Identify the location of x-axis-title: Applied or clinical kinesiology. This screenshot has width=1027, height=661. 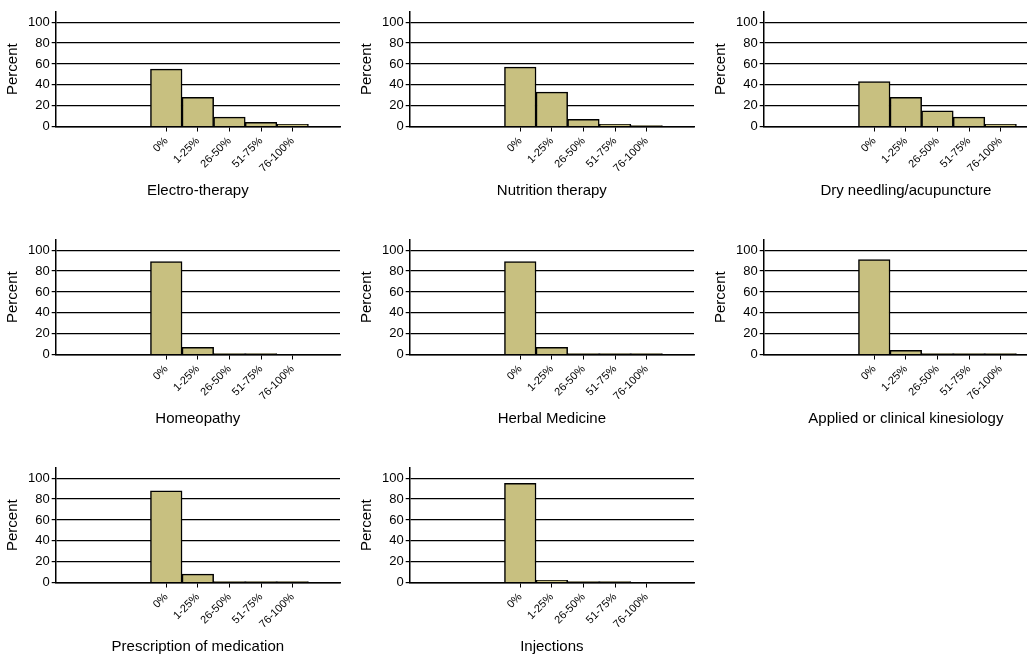
(906, 418).